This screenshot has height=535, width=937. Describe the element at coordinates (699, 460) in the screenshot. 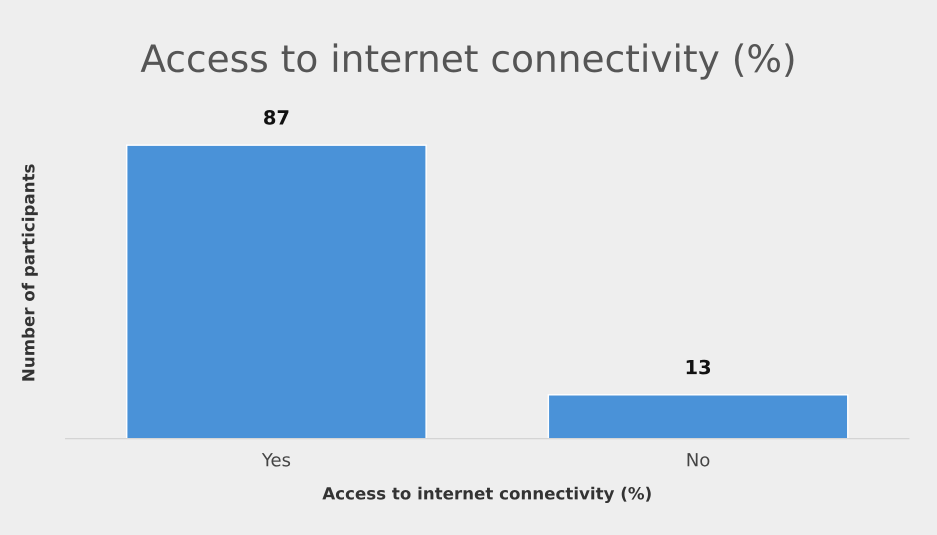

I see `x-tick-label: No` at that location.